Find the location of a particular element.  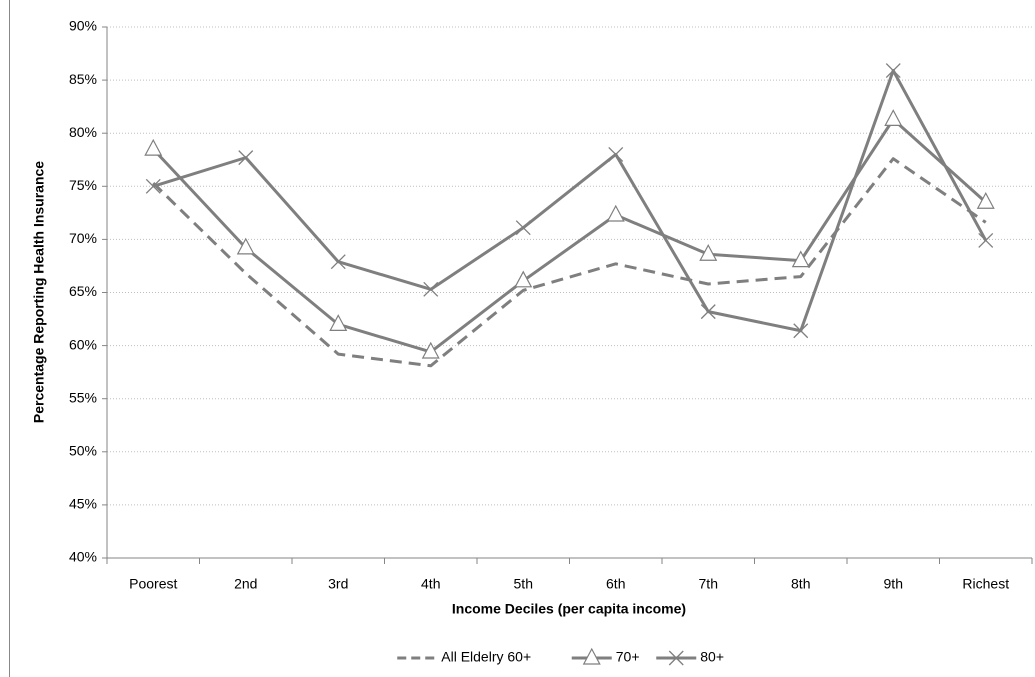

x-tick-label: 6th is located at coordinates (615, 584).